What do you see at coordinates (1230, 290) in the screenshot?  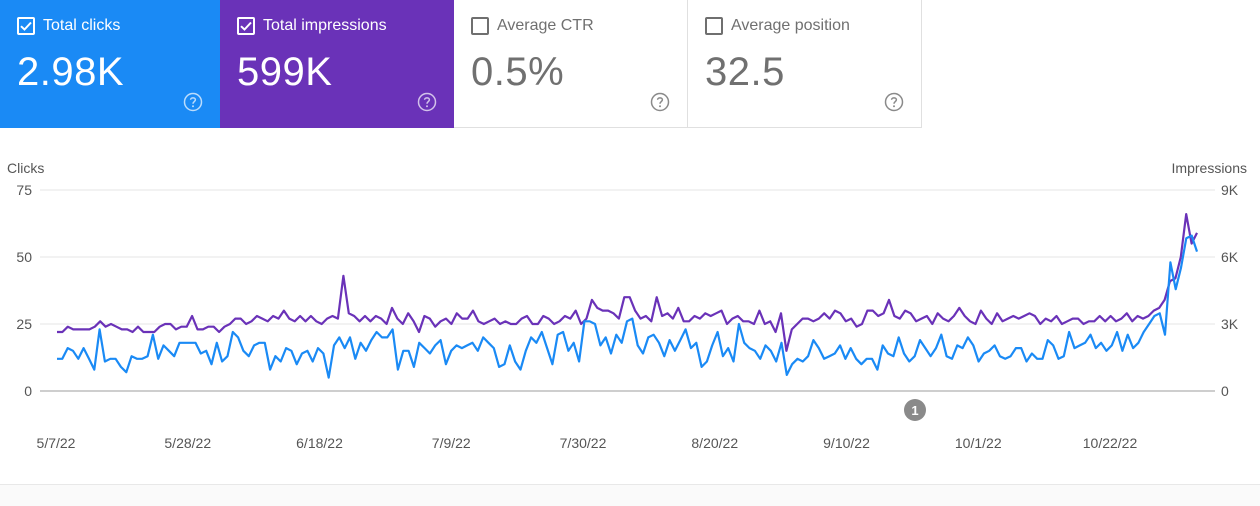 I see `right-axis-ticks: 9K 6K 3K 0` at bounding box center [1230, 290].